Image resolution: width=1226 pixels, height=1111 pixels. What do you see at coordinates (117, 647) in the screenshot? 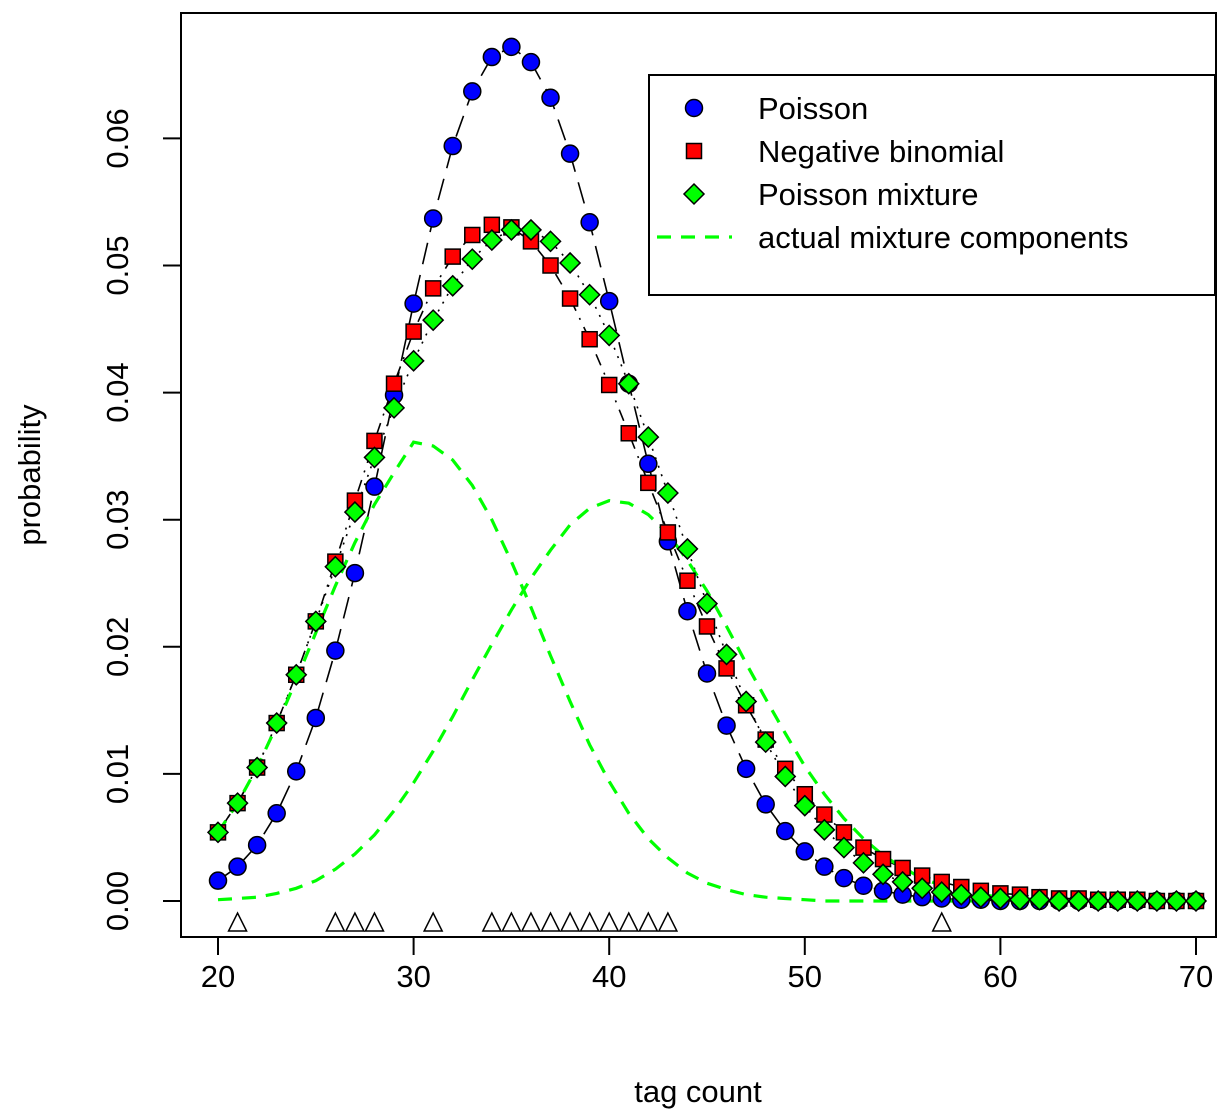
I see `y-tick-label-0.02: 0.02` at bounding box center [117, 647].